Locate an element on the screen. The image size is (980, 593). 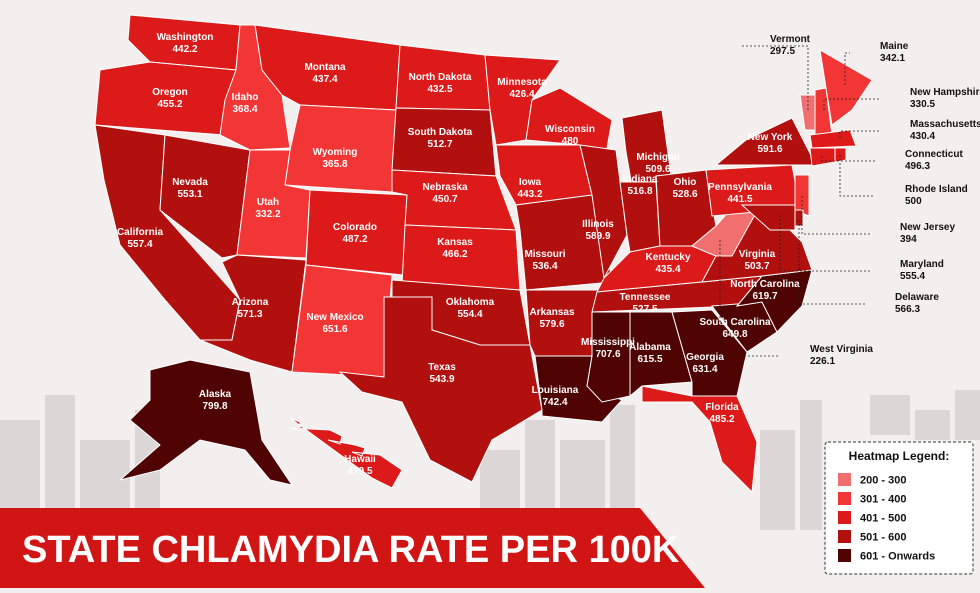
title-banner: STATE CHLAMYDIA RATE PER 100K is located at coordinates (352, 548).